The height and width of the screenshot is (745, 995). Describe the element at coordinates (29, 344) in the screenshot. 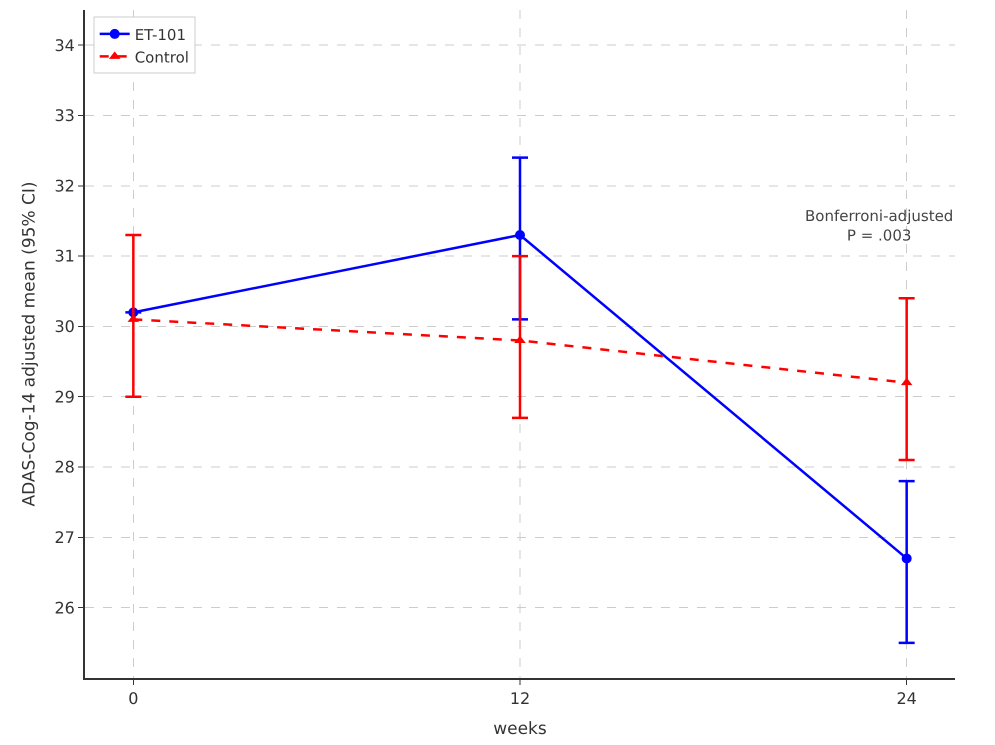

I see `y-axis-title: ADAS-Cog-14 adjusted mean (95% CI)` at that location.